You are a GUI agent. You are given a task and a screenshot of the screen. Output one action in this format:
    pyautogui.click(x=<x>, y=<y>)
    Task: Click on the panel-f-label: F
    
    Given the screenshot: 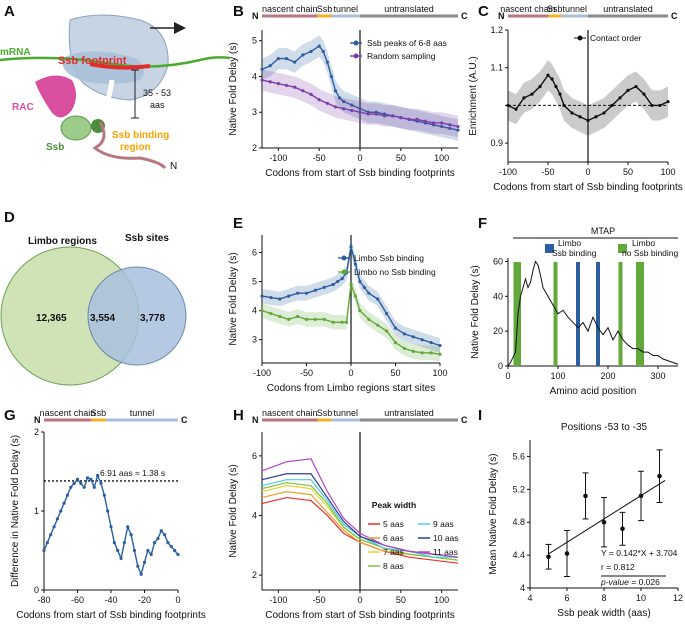 What is the action you would take?
    pyautogui.click(x=482, y=223)
    